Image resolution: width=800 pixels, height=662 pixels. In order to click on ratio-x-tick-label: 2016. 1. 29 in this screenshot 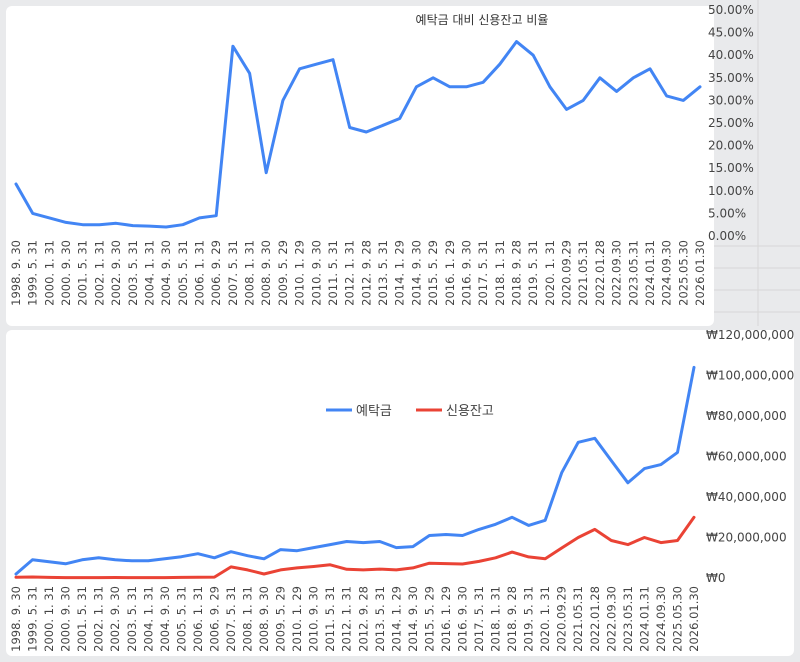, I will do `click(450, 273)`.